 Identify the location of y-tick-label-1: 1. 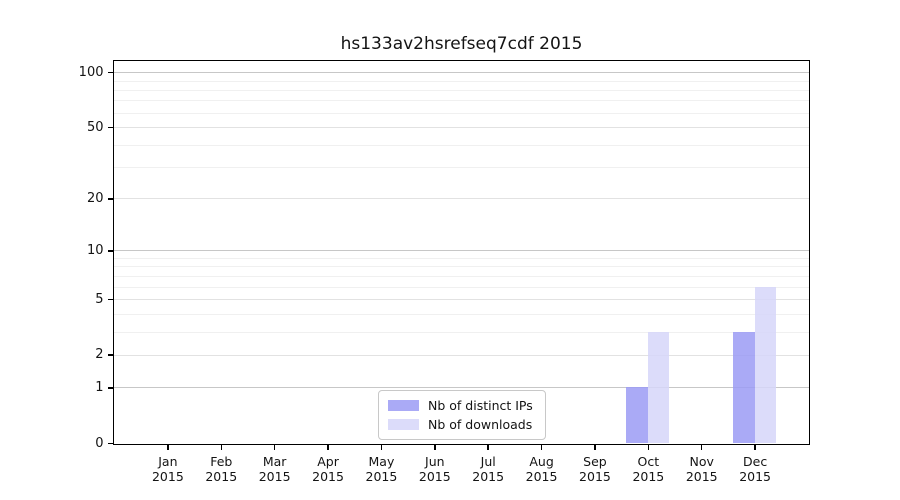
(99, 387).